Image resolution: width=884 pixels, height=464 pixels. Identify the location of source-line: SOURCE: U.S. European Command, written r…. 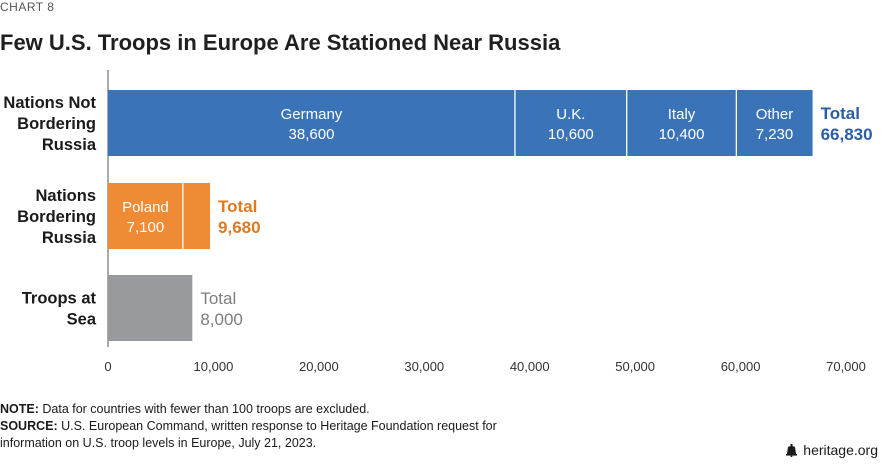
(260, 435).